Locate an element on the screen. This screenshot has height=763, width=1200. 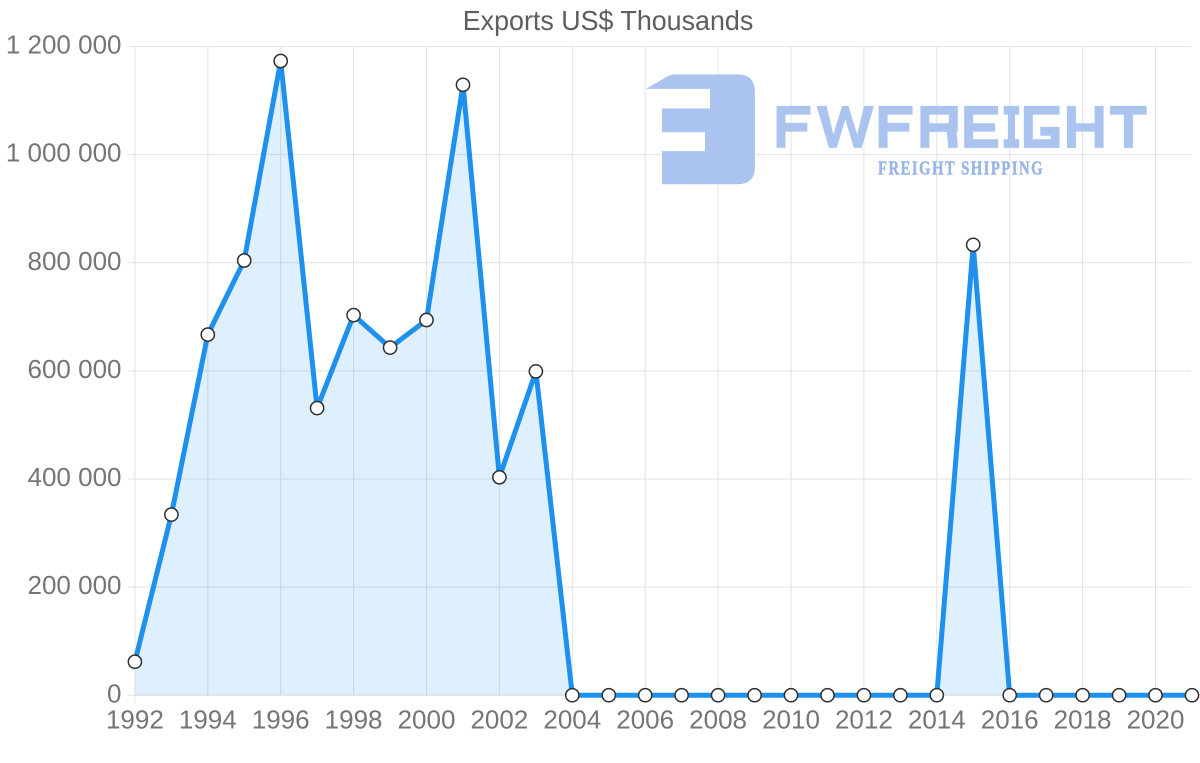
svg-text: 2002 is located at coordinates (499, 720).